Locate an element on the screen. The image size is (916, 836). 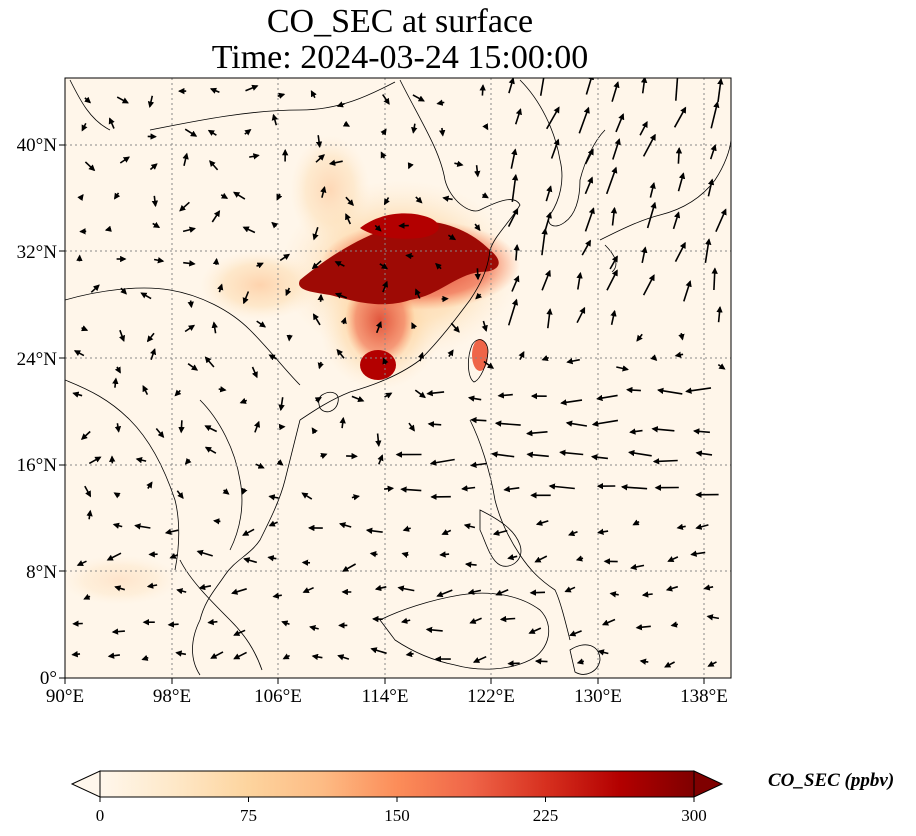
lat-tick-label: 8°N is located at coordinates (41, 572).